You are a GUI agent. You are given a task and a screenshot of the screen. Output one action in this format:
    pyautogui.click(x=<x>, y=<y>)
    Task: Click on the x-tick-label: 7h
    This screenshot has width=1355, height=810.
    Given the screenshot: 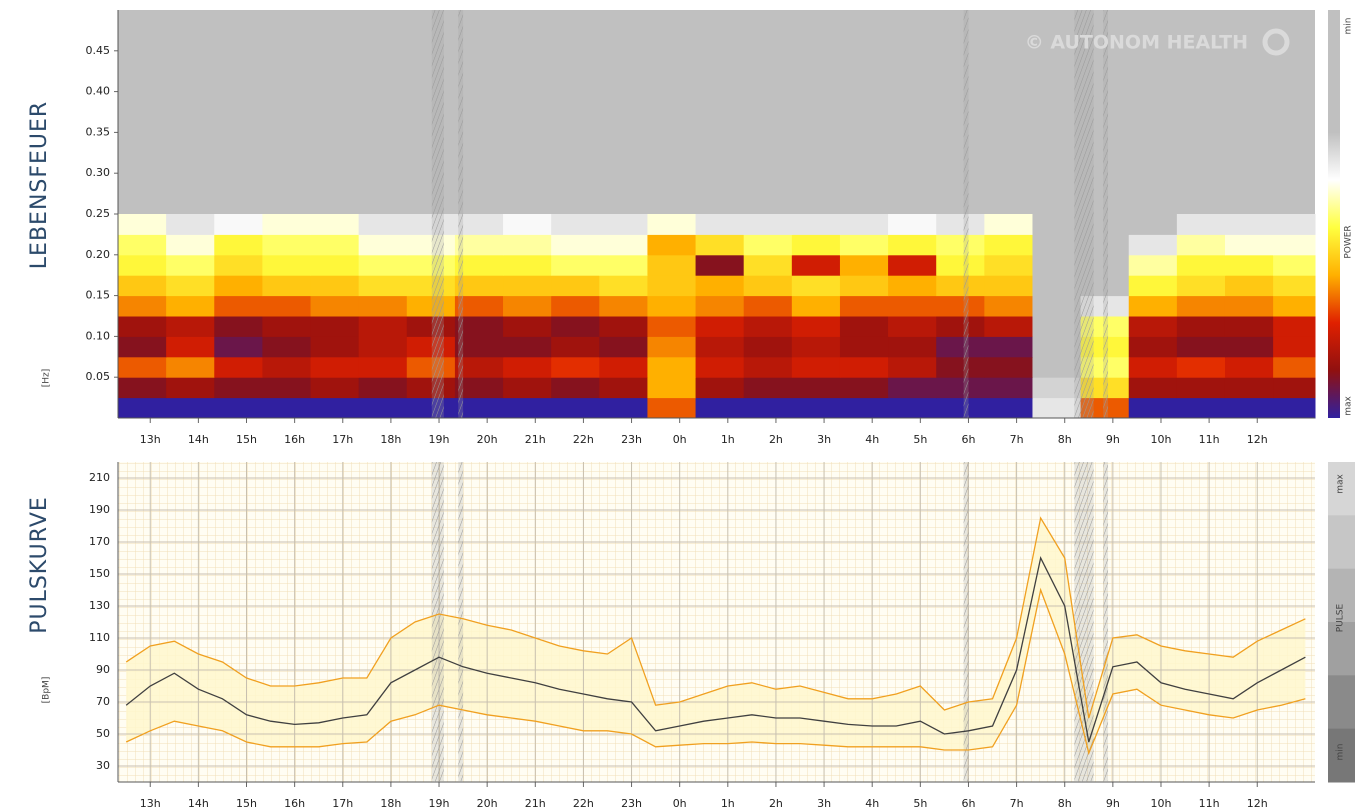 What is the action you would take?
    pyautogui.click(x=1017, y=439)
    